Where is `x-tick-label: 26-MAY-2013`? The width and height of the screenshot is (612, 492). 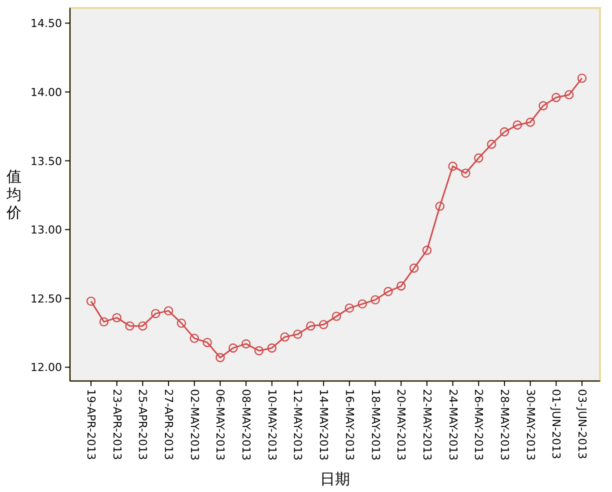
x-tick-label: 26-MAY-2013 is located at coordinates (479, 425).